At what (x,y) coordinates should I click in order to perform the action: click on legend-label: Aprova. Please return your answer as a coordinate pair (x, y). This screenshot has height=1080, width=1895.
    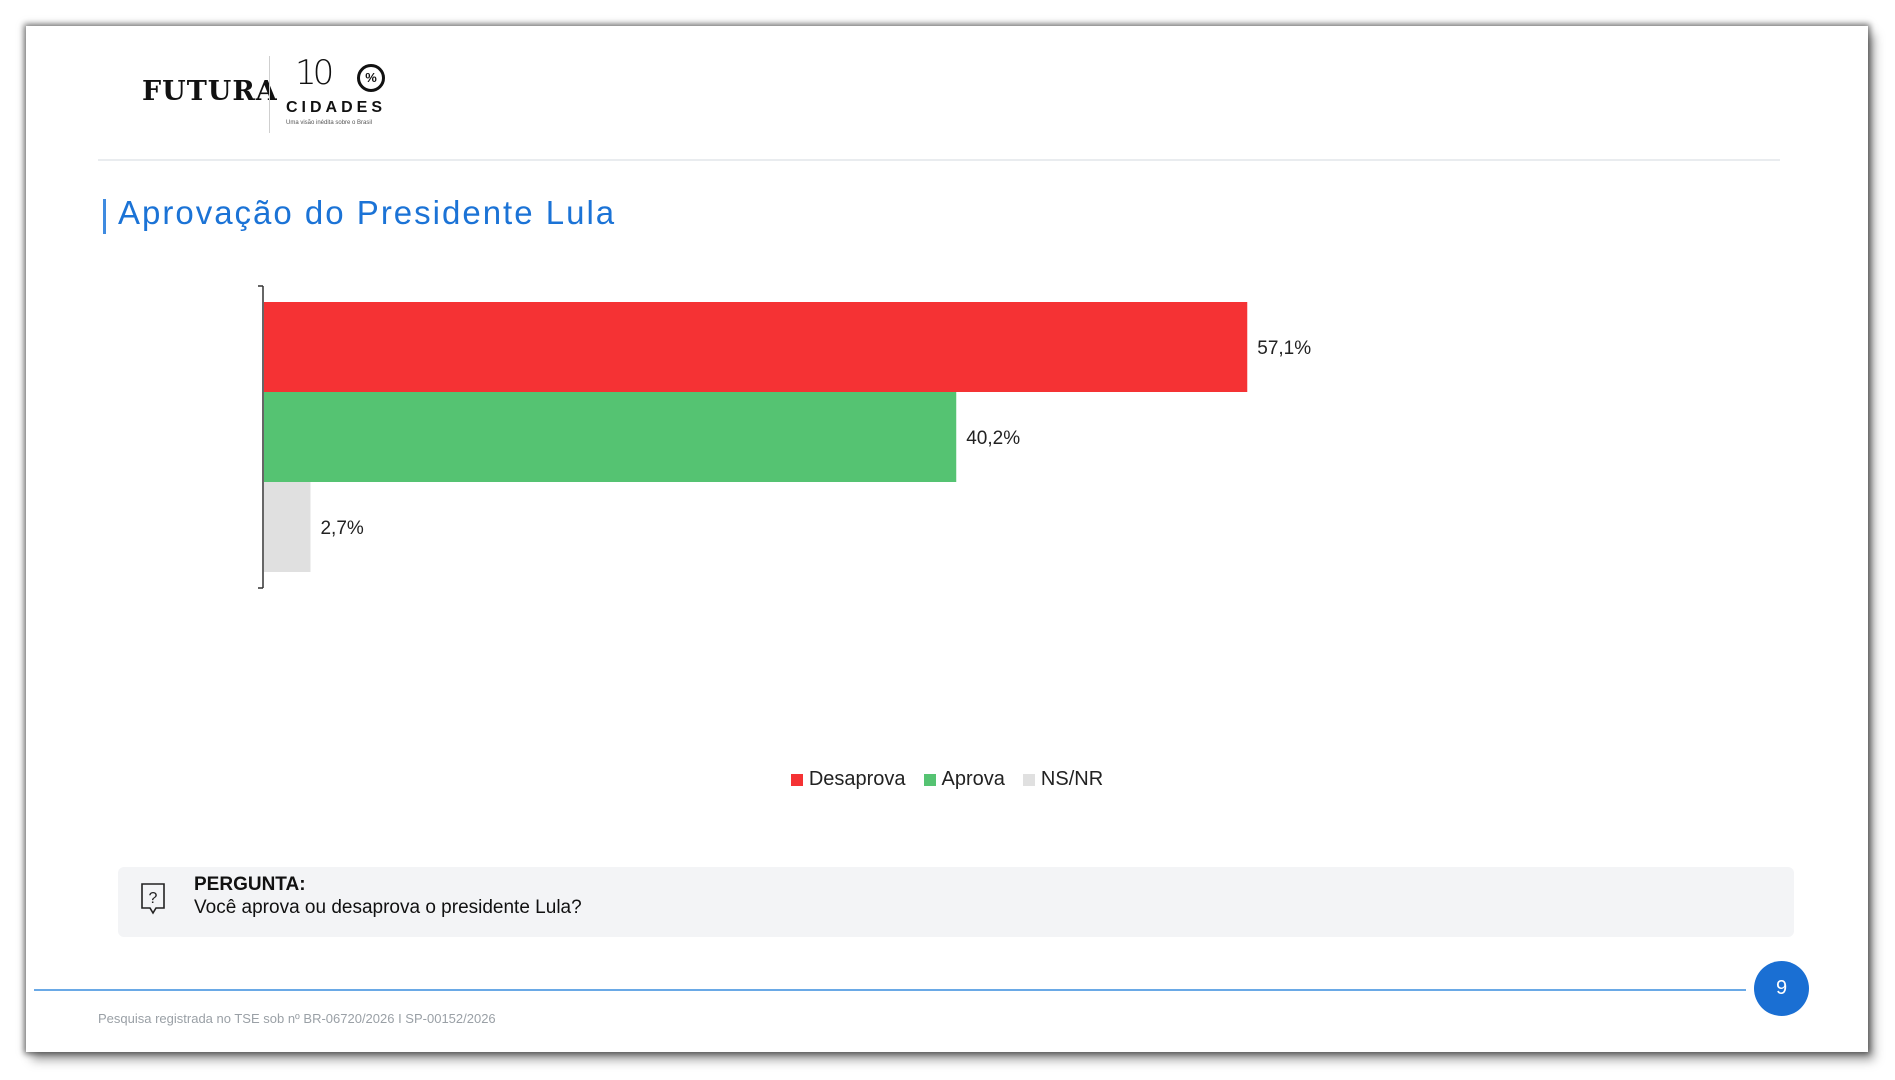
    Looking at the image, I should click on (973, 779).